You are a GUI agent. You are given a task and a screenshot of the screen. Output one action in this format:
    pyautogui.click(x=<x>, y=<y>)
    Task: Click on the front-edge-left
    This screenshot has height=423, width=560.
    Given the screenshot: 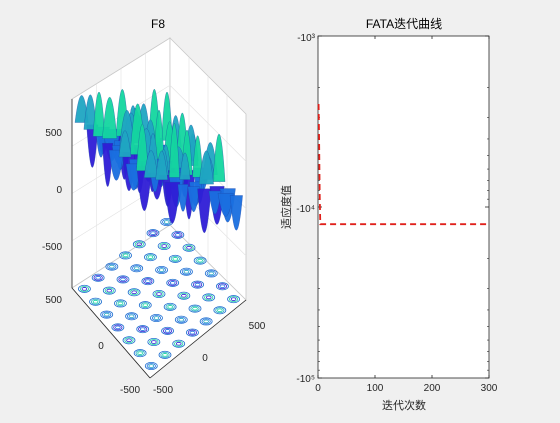 What is the action you would take?
    pyautogui.click(x=111, y=333)
    